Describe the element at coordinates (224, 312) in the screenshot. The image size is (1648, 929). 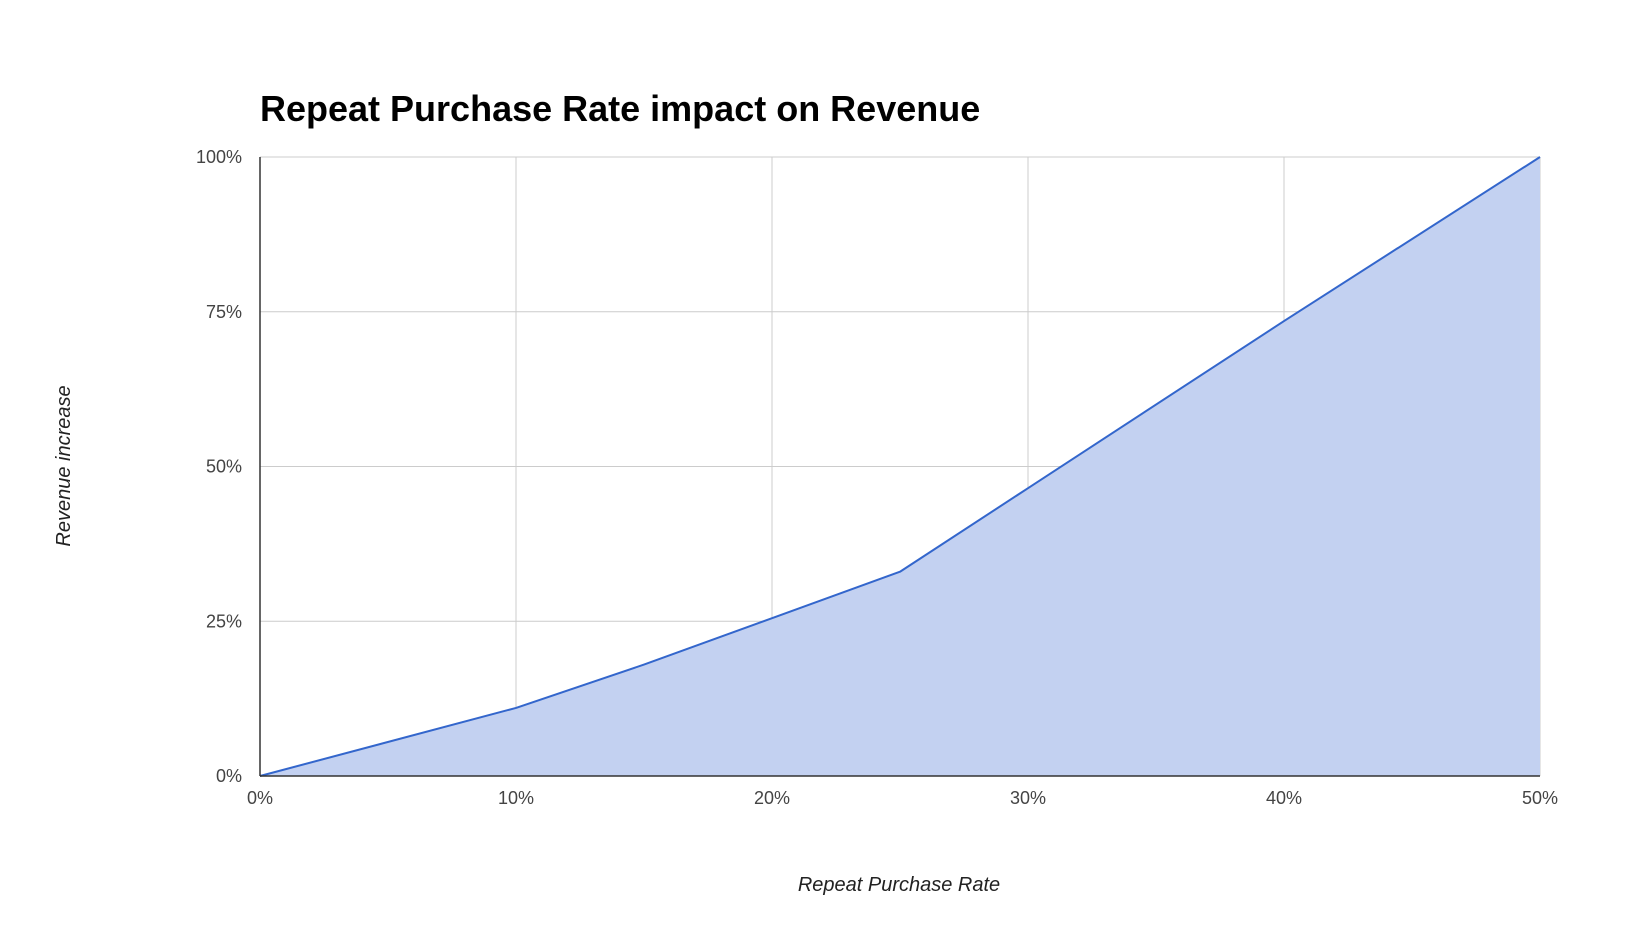
I see `y-tick-label: 75%` at that location.